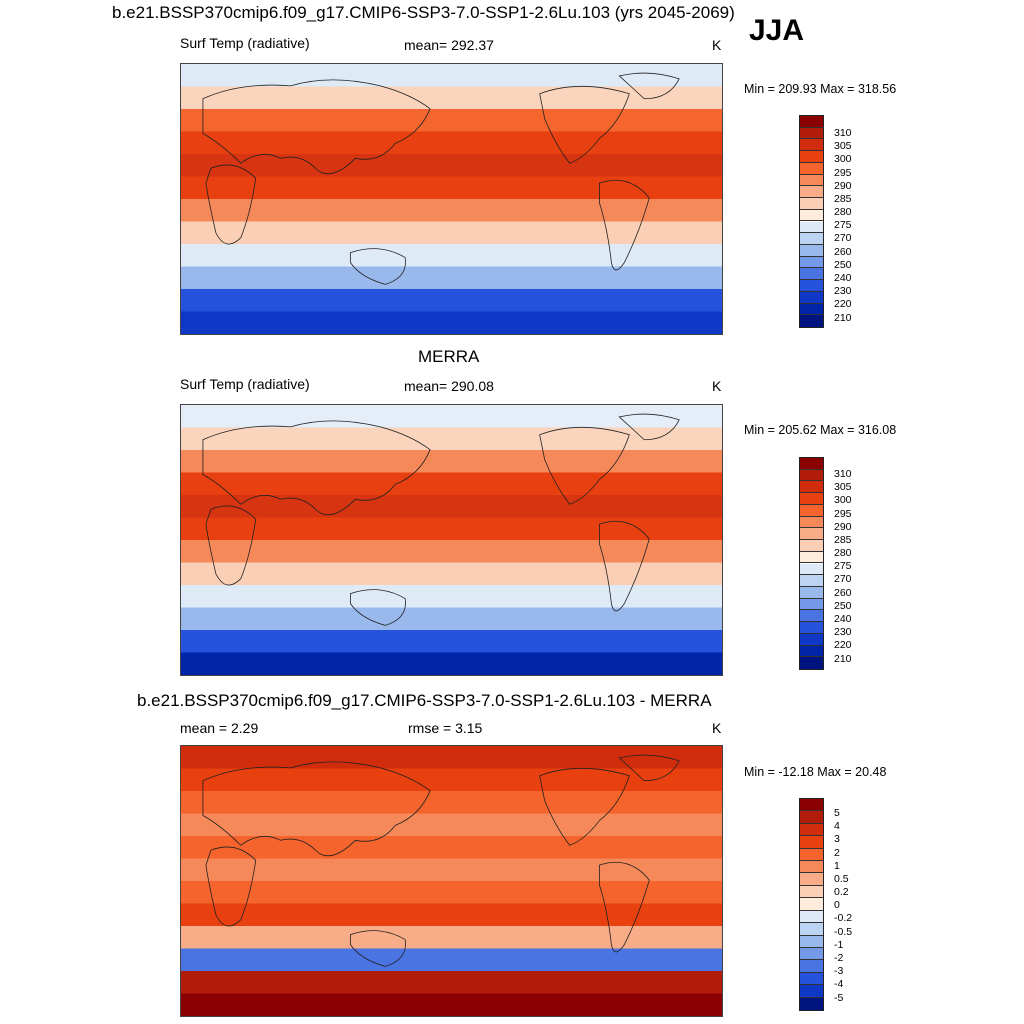 The height and width of the screenshot is (1024, 1024). What do you see at coordinates (449, 386) in the screenshot?
I see `panel-2-mean-label: mean= 290.08` at bounding box center [449, 386].